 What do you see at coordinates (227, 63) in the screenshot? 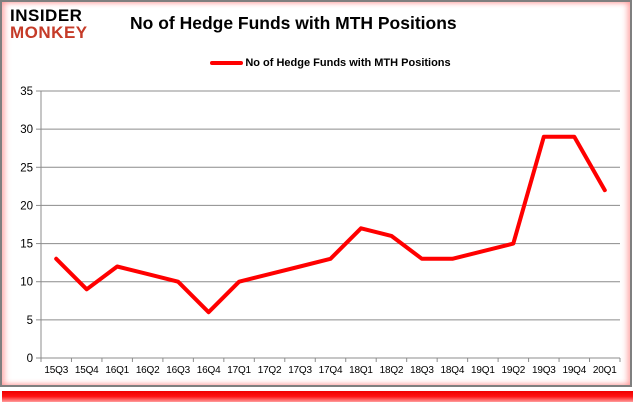
I see `legend-line-swatch` at bounding box center [227, 63].